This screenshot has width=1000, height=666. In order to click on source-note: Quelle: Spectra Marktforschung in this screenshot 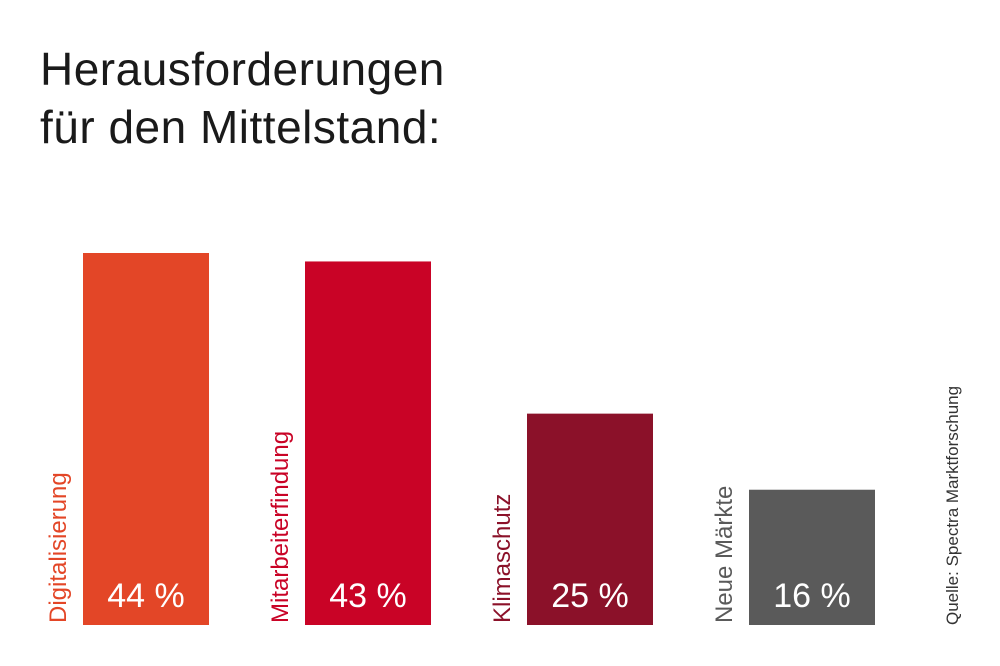, I will do `click(952, 505)`.